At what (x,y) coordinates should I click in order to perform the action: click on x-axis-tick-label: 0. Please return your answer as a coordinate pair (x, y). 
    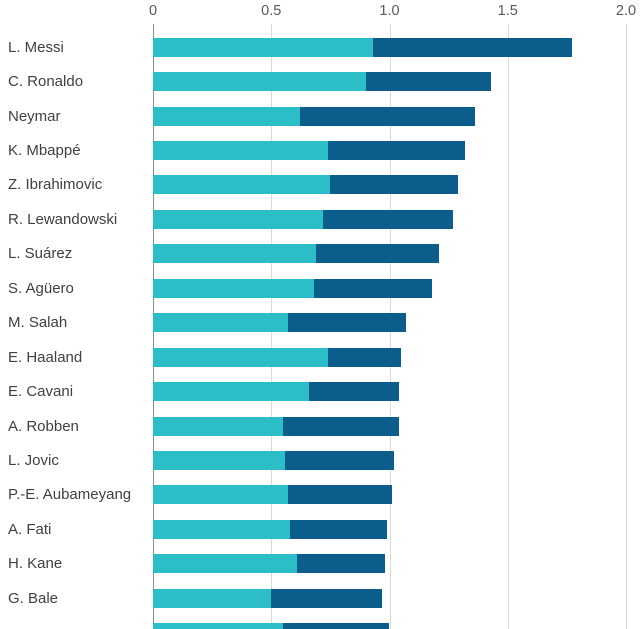
    Looking at the image, I should click on (153, 11).